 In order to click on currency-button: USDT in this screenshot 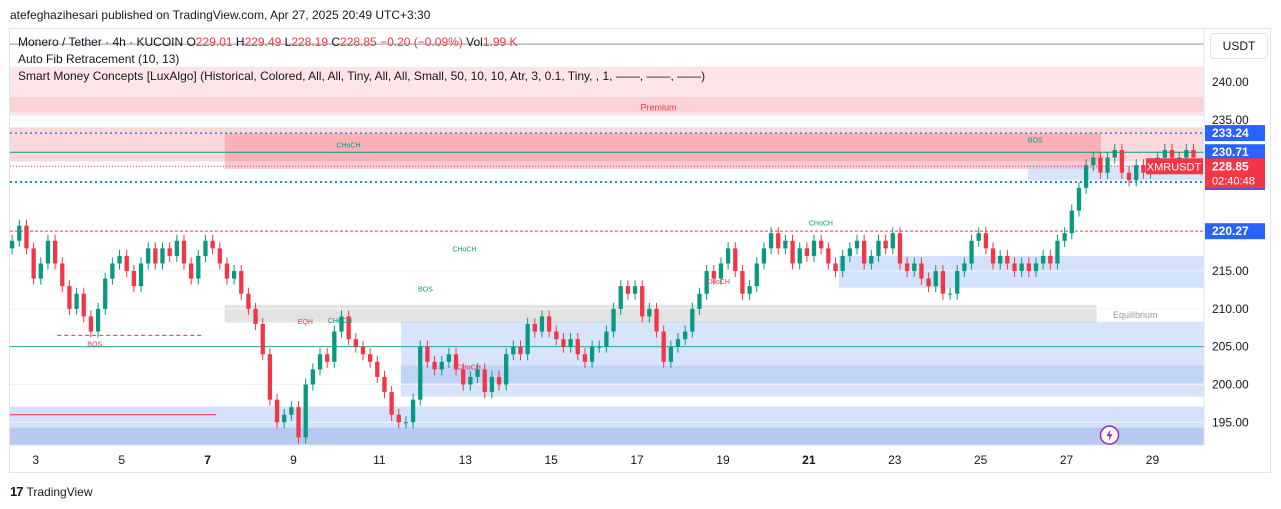, I will do `click(1239, 46)`.